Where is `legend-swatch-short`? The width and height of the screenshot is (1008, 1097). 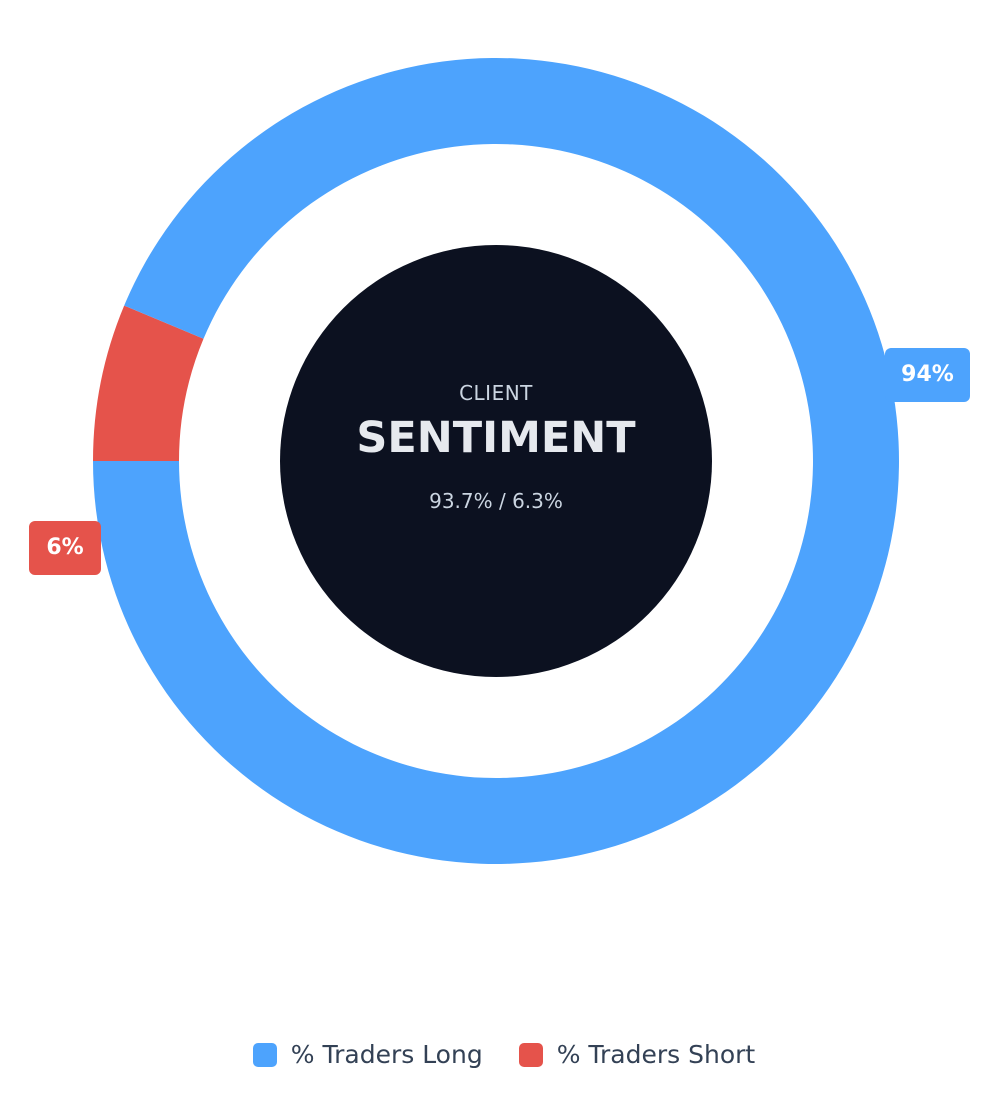
legend-swatch-short is located at coordinates (530, 1054).